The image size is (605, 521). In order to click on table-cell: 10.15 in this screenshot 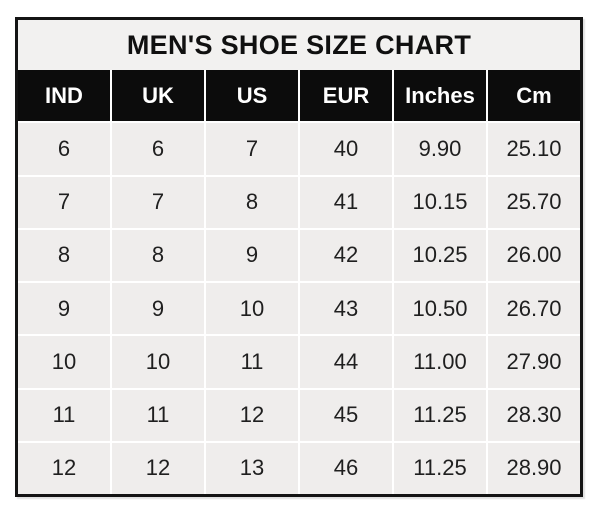, I will do `click(440, 202)`.